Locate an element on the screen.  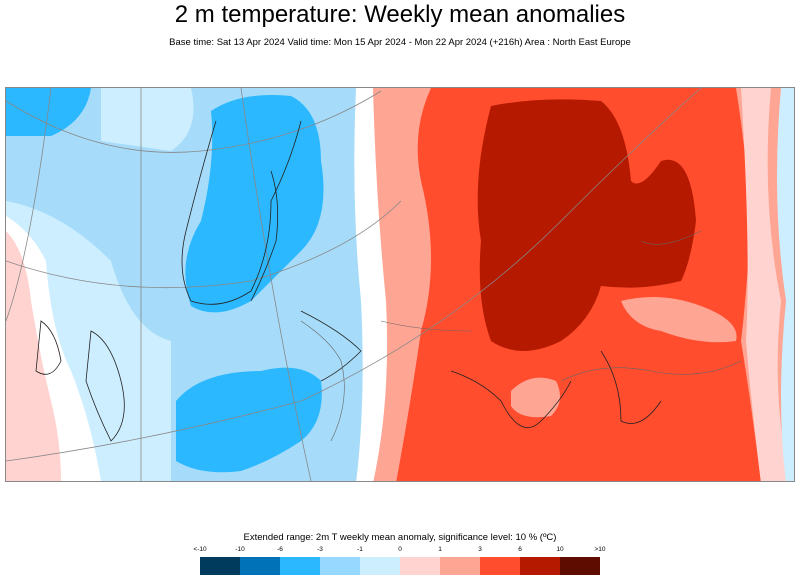
legend-tick-label: 0 is located at coordinates (400, 549).